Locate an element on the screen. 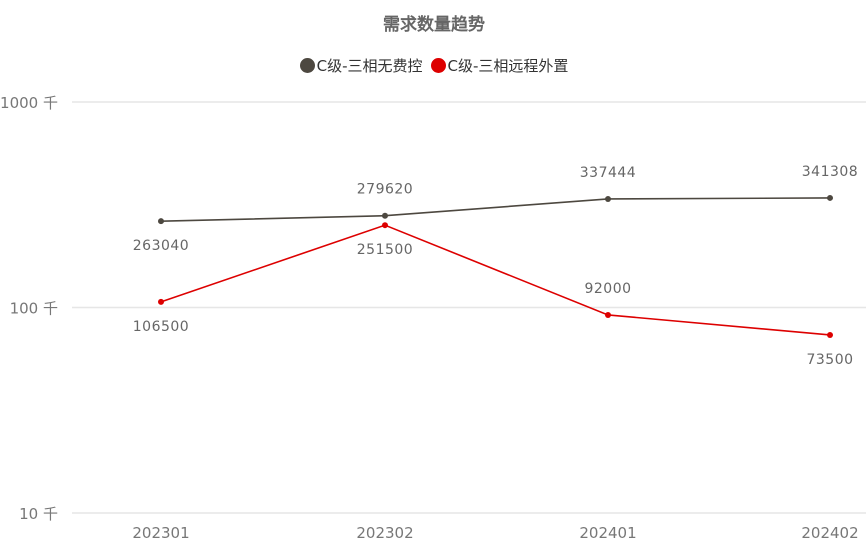 Image resolution: width=868 pixels, height=555 pixels. data-label: 341308 is located at coordinates (830, 172).